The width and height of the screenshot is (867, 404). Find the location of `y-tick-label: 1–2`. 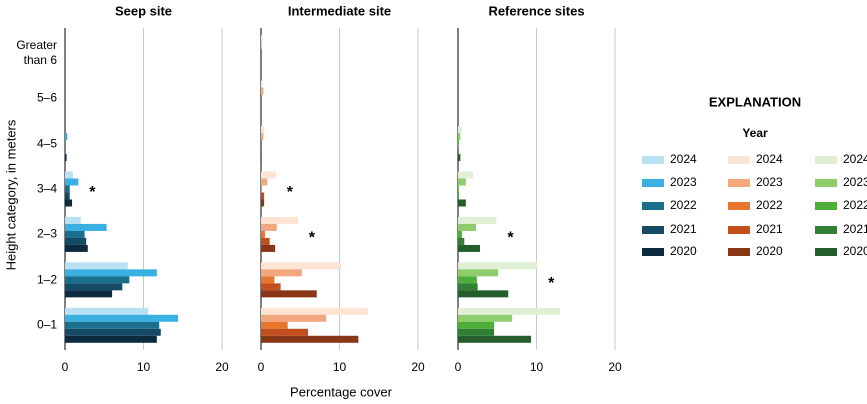

y-tick-label: 1–2 is located at coordinates (46, 279).